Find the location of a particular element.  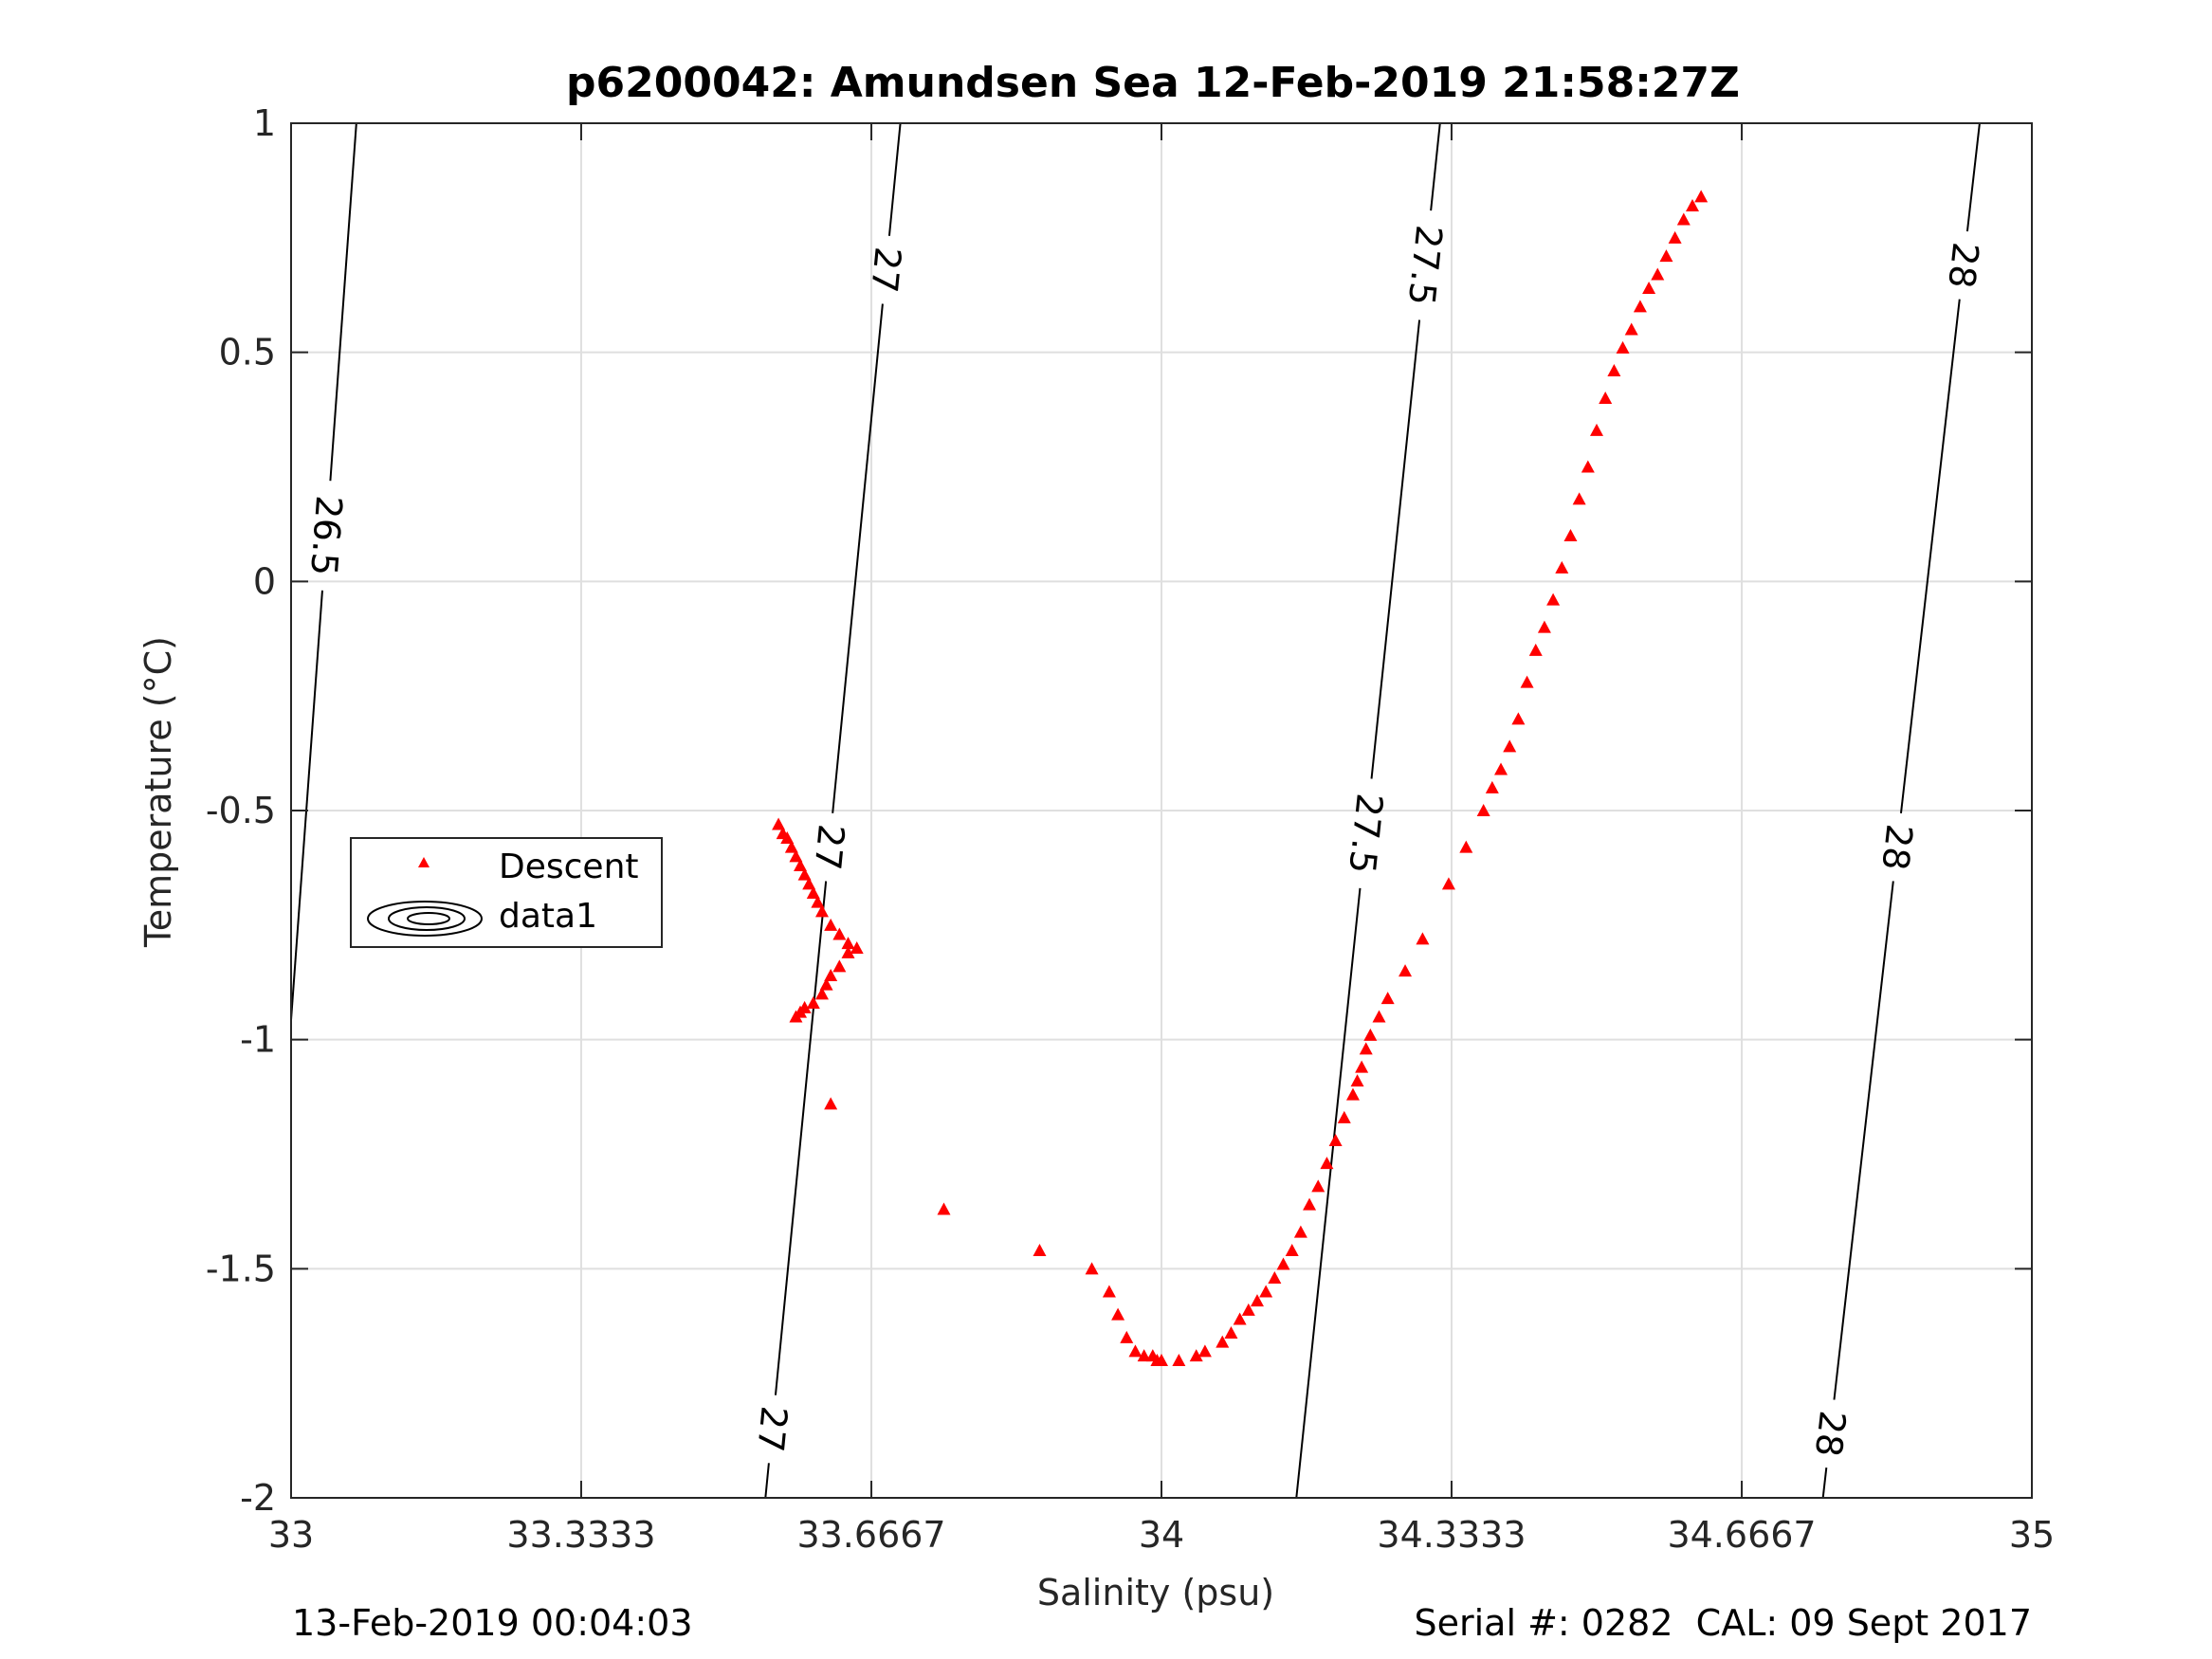

legend-descent-label: Descent is located at coordinates (569, 867).